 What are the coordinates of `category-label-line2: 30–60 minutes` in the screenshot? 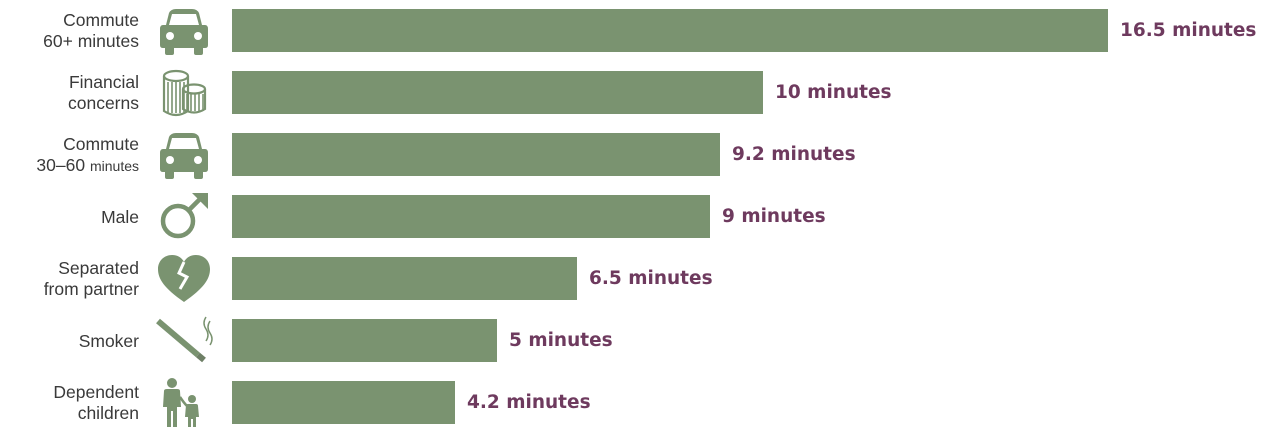 It's located at (87, 164).